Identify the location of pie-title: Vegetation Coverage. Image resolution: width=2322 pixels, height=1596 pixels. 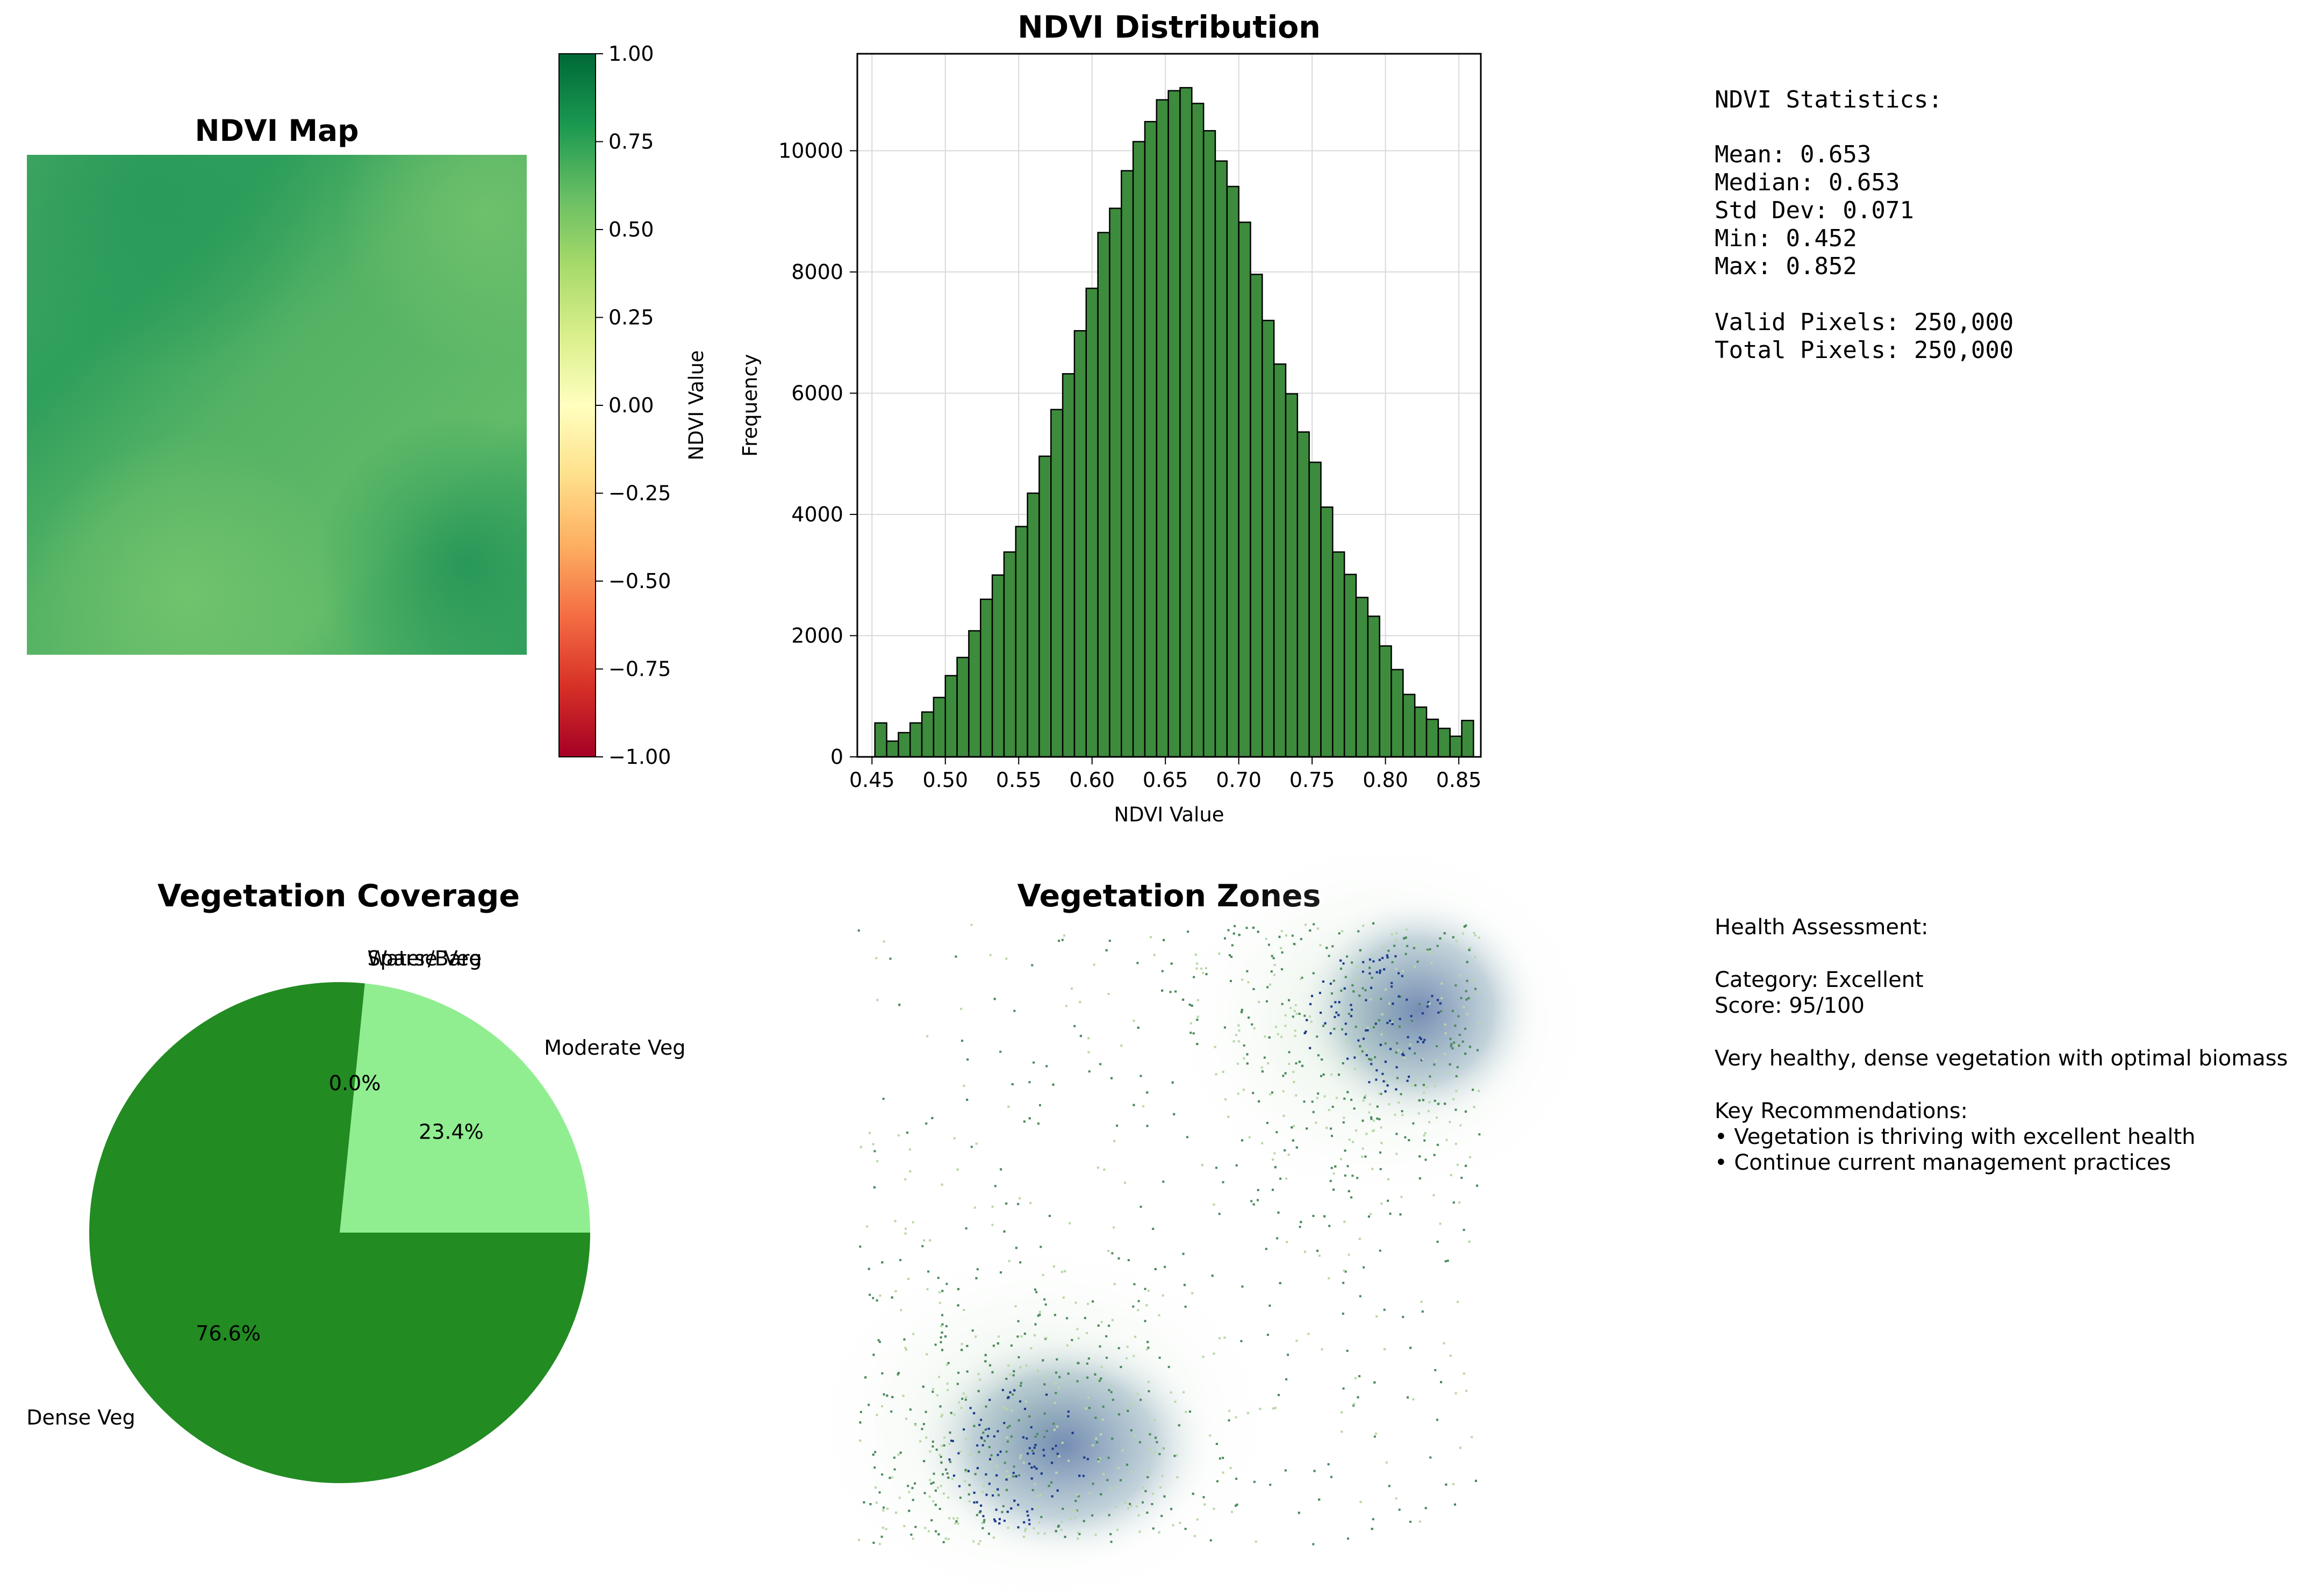
(338, 896).